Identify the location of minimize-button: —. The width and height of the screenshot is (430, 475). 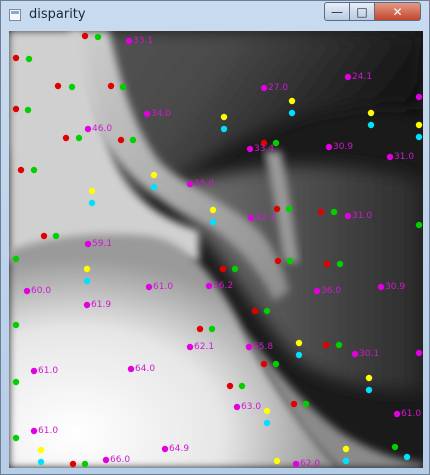
(337, 11).